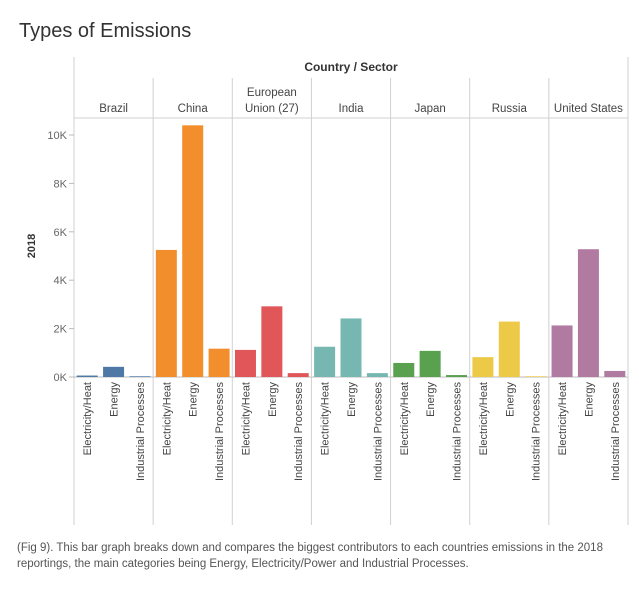 Image resolution: width=639 pixels, height=590 pixels. Describe the element at coordinates (61, 281) in the screenshot. I see `y-tick-label: 4K` at that location.